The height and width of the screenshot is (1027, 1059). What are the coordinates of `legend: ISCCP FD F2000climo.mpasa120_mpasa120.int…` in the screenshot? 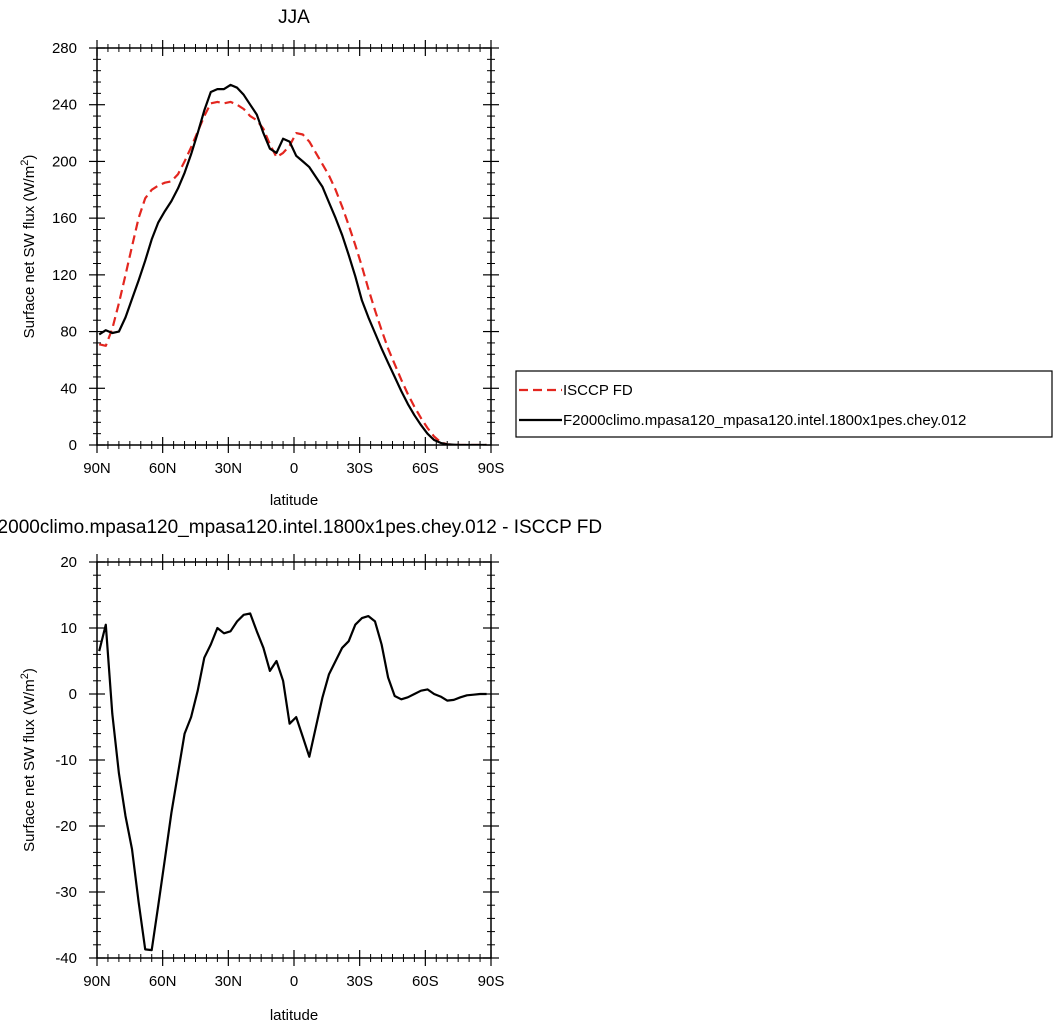 It's located at (784, 404).